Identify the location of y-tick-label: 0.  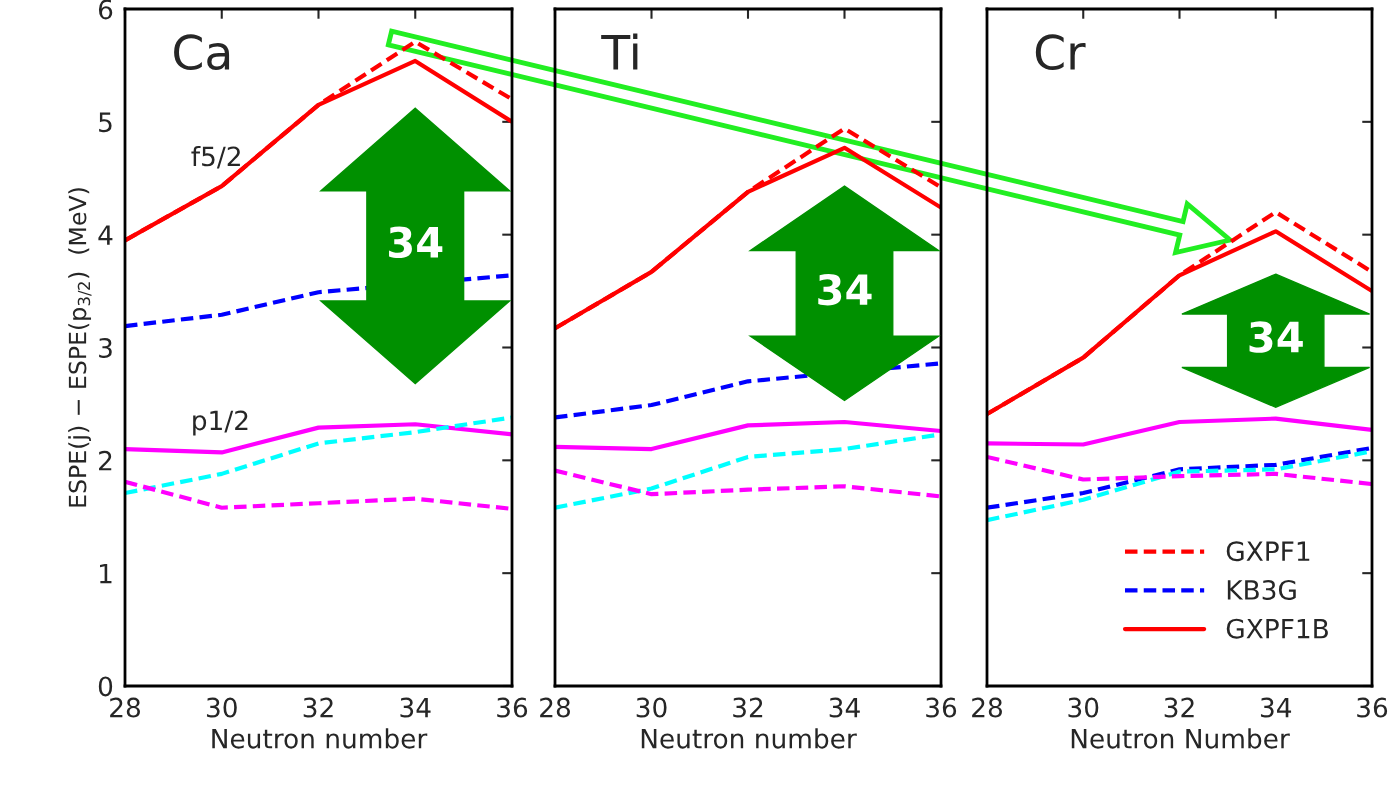
(105, 686).